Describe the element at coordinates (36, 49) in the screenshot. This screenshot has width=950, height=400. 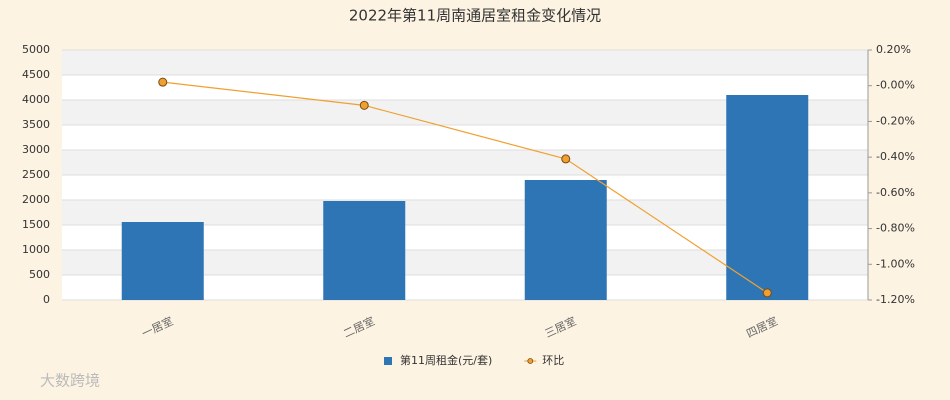
I see `y-tick-label: 5000` at that location.